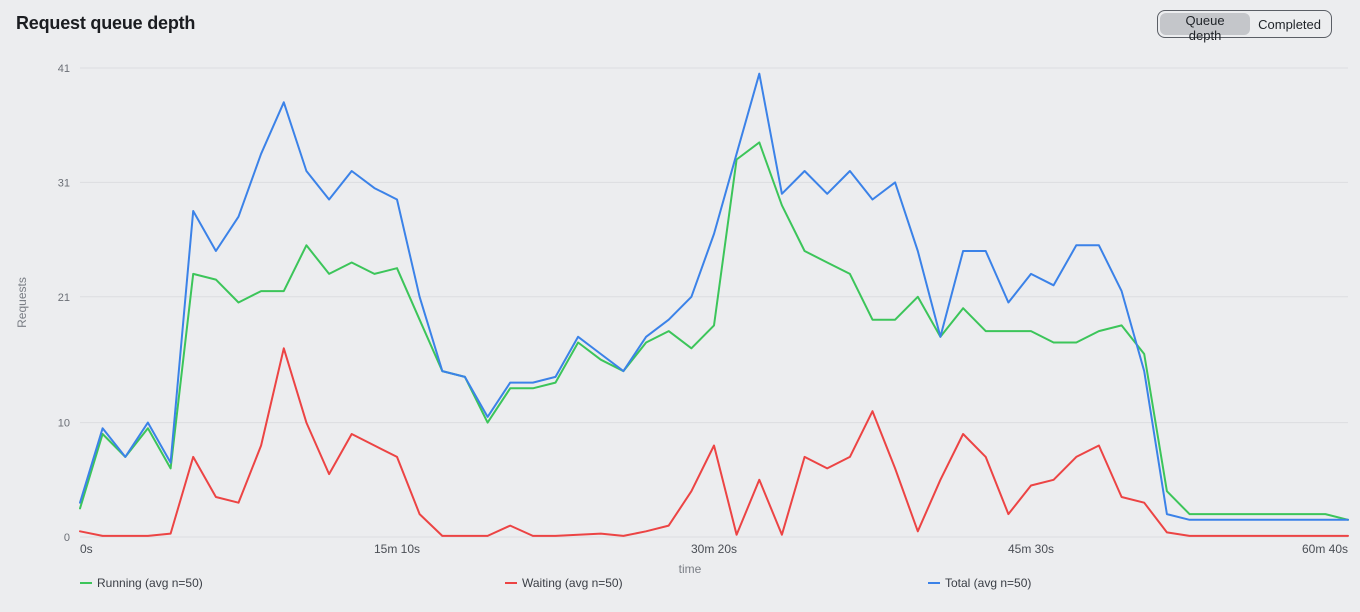 The height and width of the screenshot is (612, 1360). What do you see at coordinates (67, 538) in the screenshot?
I see `y-tick-label: 0` at bounding box center [67, 538].